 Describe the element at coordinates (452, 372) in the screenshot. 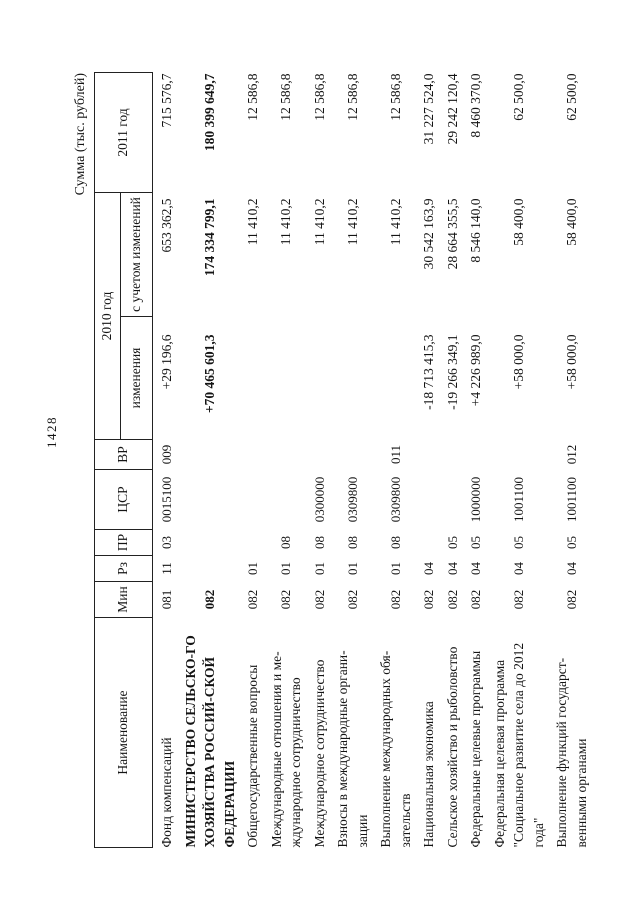

I see `cell-2010-change: -19 266 349,1` at that location.